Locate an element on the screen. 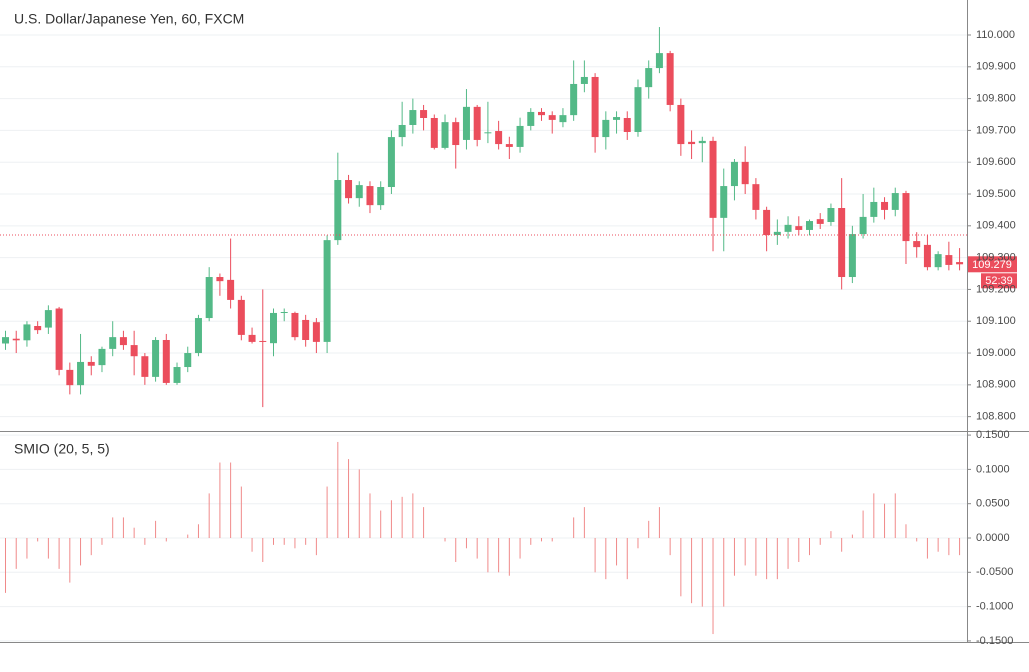 The height and width of the screenshot is (672, 1029). y-tick-label: 109.700 is located at coordinates (996, 130).